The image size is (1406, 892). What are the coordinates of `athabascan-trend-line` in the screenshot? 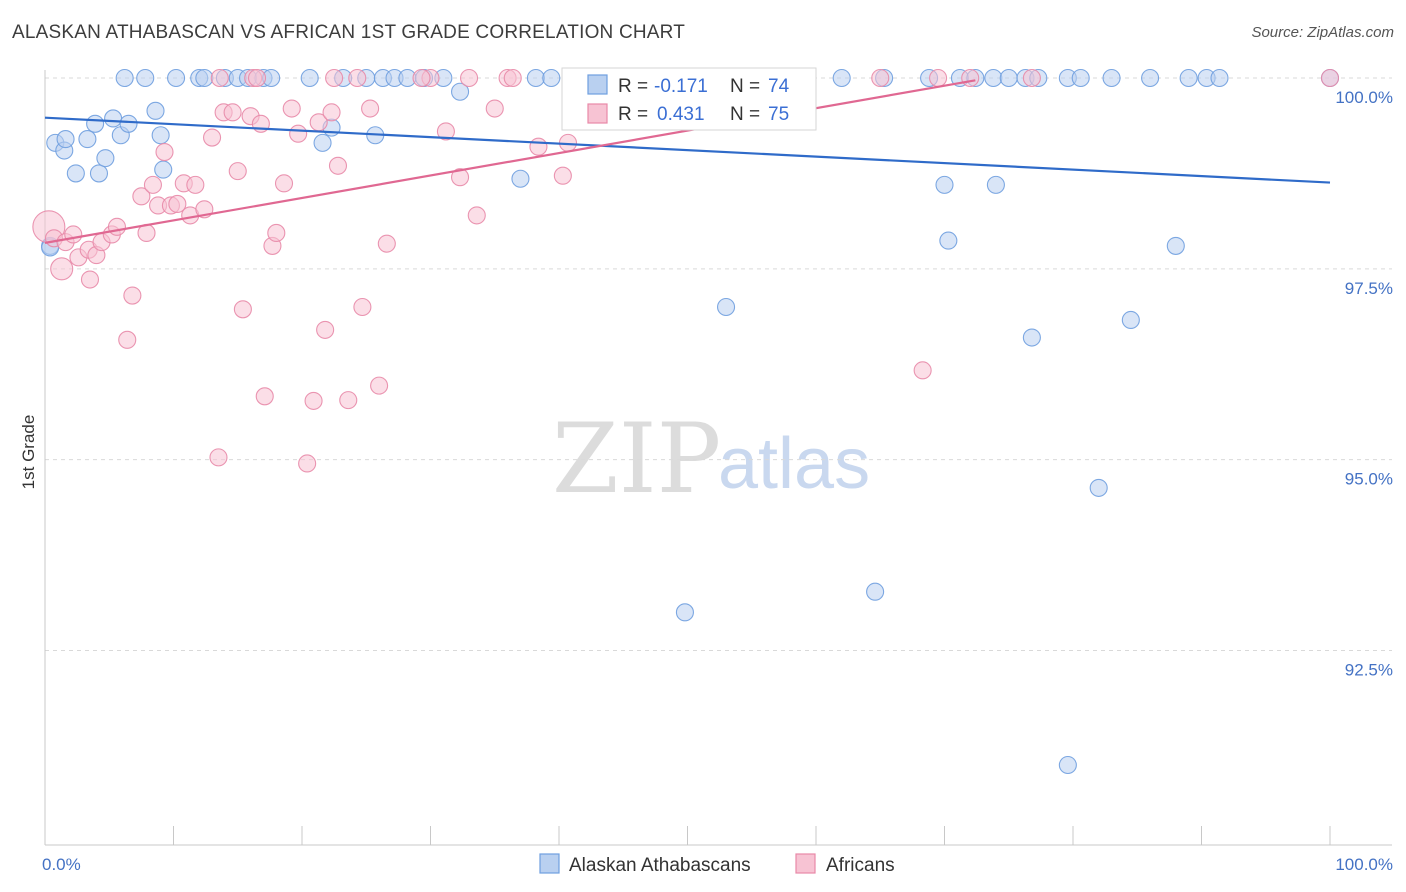 It's located at (687, 150).